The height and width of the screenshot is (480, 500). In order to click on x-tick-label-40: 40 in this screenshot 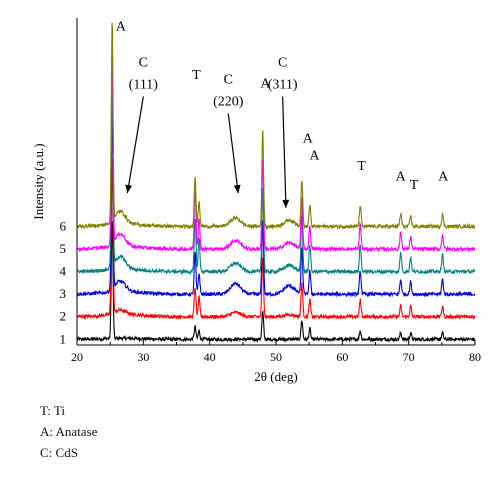, I will do `click(210, 357)`.